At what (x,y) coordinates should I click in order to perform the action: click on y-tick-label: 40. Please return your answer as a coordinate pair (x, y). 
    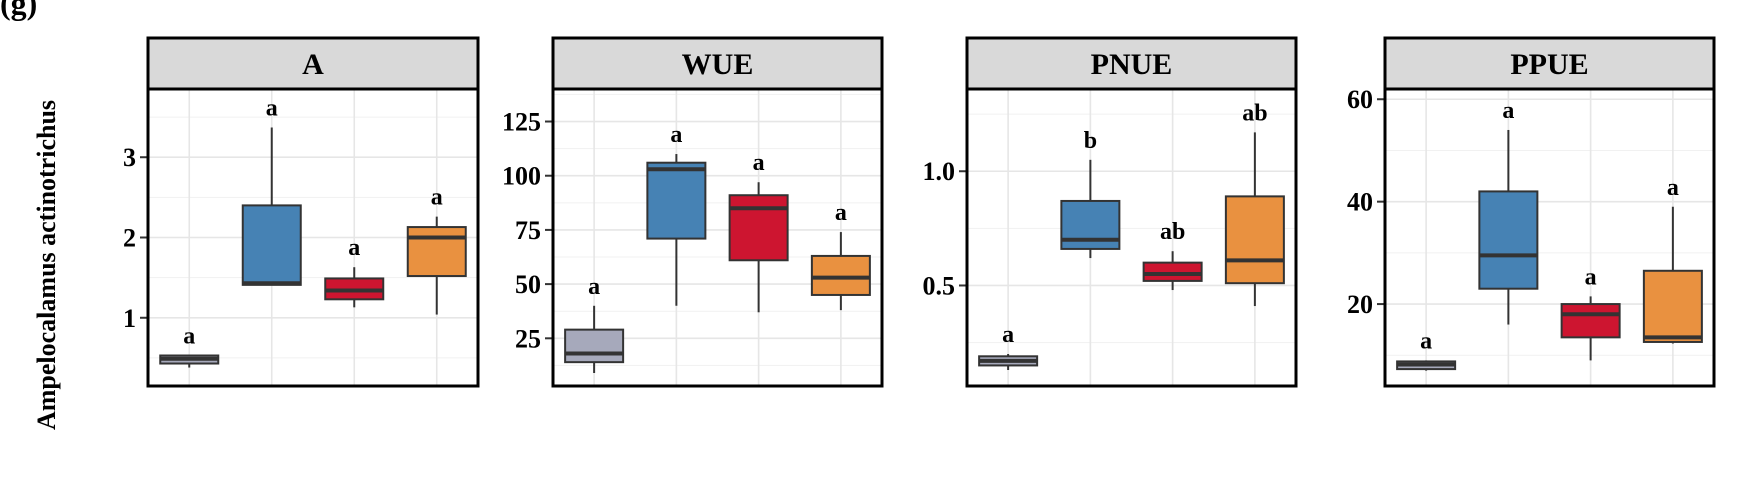
    Looking at the image, I should click on (1360, 202).